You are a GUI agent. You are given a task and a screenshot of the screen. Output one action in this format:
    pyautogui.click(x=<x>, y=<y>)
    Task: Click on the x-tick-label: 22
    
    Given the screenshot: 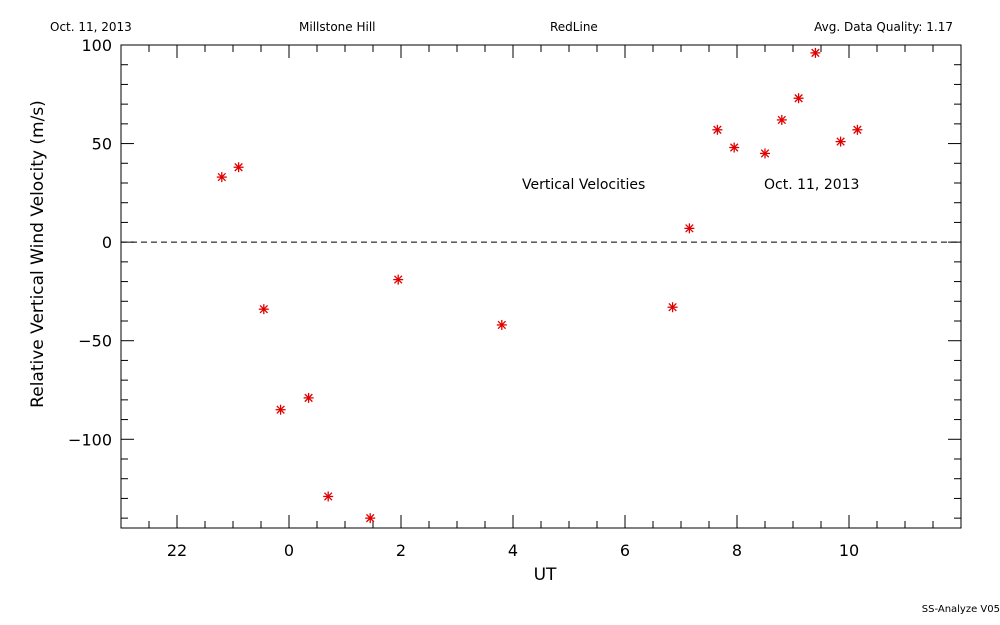 What is the action you would take?
    pyautogui.click(x=177, y=550)
    